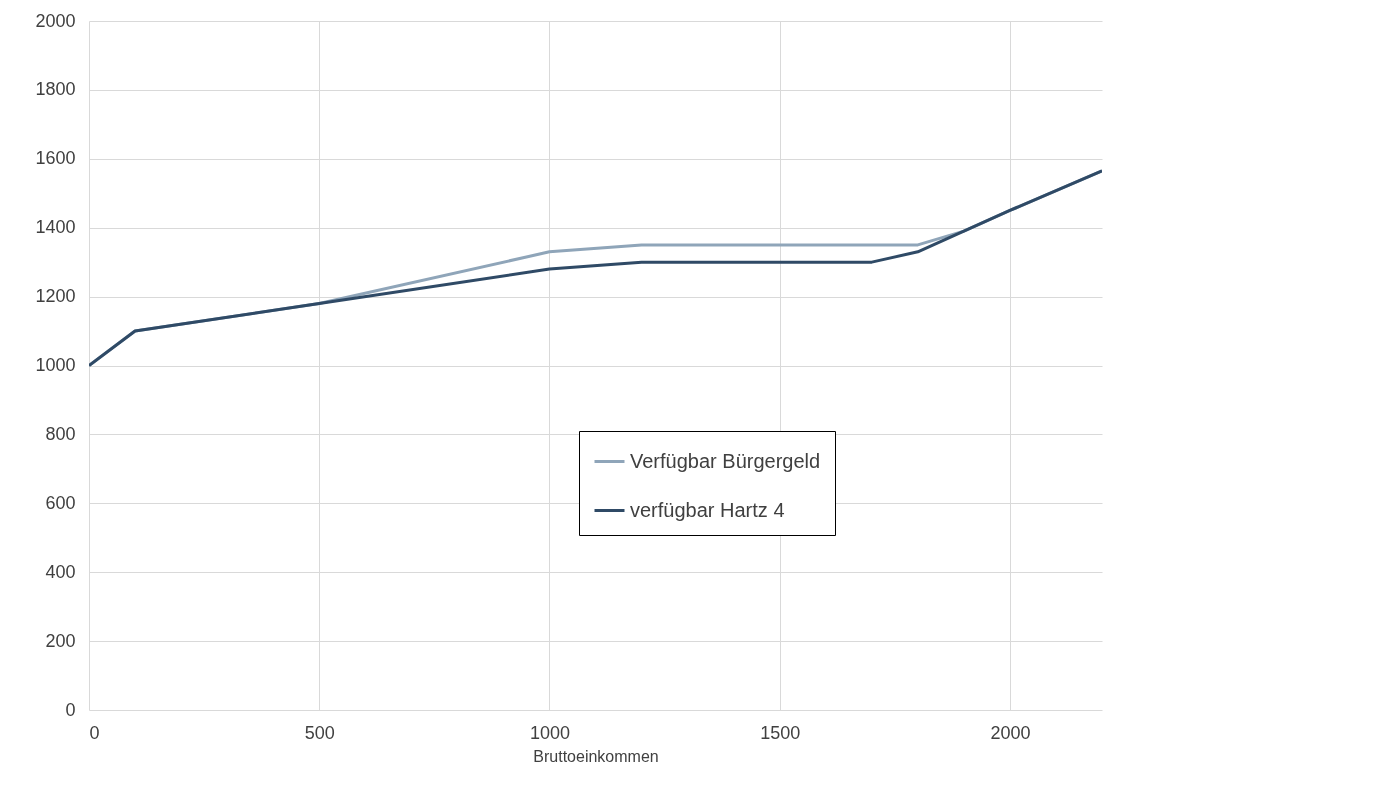 The image size is (1397, 792). Describe the element at coordinates (70, 709) in the screenshot. I see `y-tick-label: 0` at that location.